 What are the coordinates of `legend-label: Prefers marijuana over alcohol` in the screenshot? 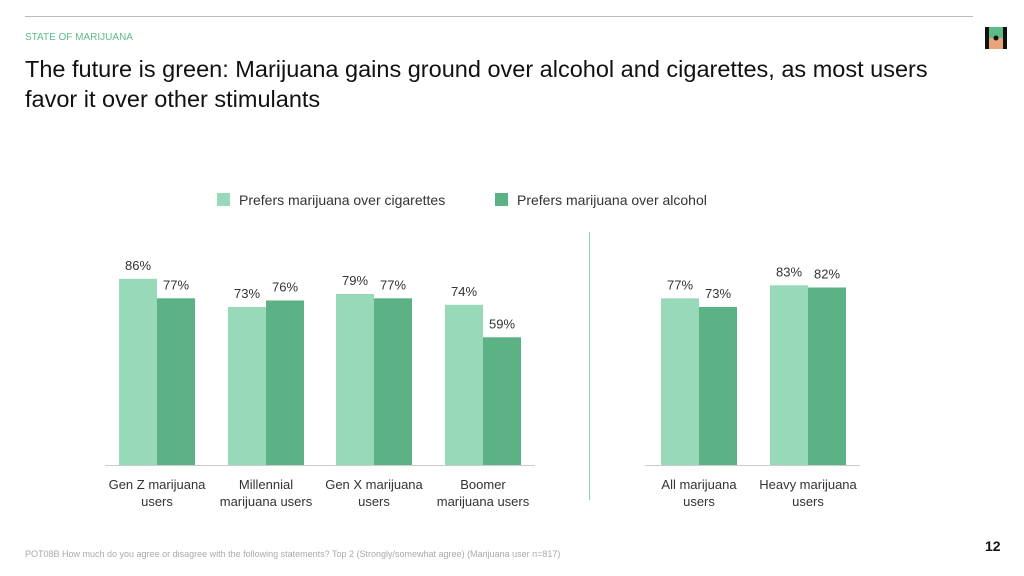 It's located at (612, 200).